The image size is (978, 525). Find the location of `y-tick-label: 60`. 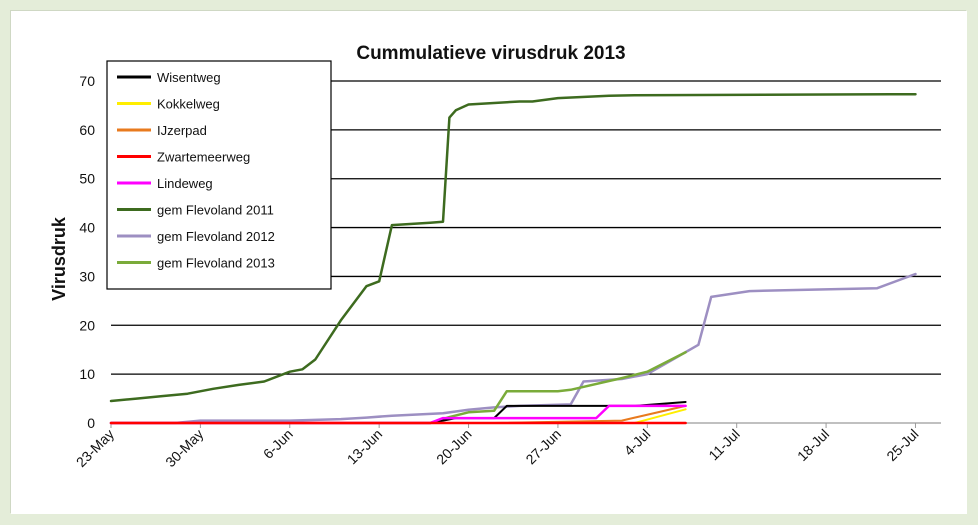

y-tick-label: 60 is located at coordinates (87, 130).